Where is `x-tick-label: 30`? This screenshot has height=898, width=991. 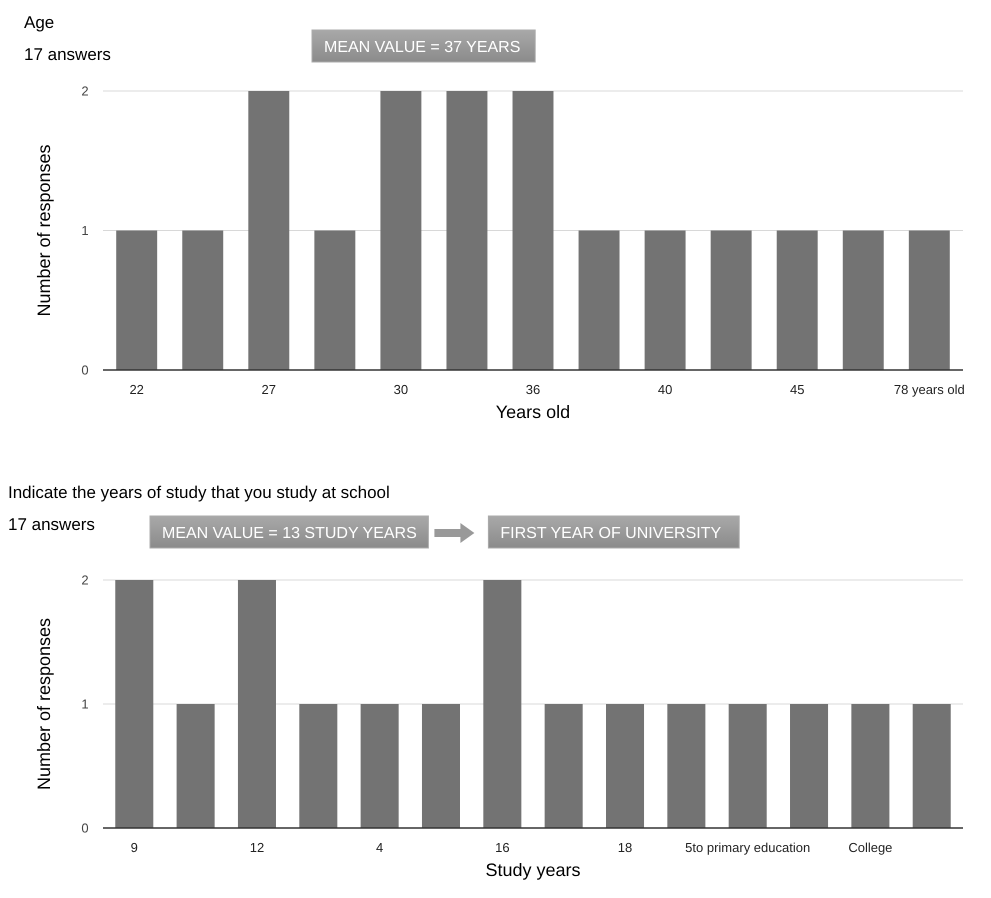 x-tick-label: 30 is located at coordinates (401, 389).